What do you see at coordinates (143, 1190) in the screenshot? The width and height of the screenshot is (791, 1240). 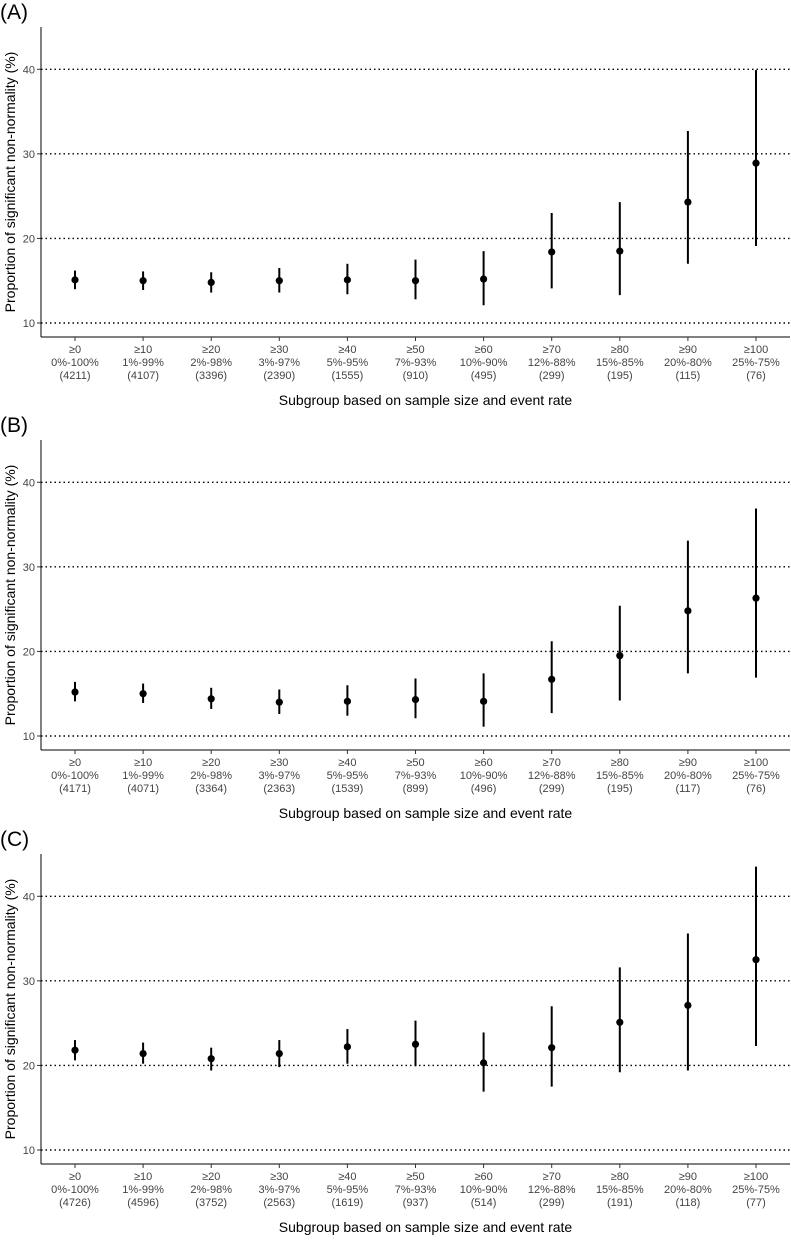 I see `x-tick-label-rate: 1%-99%` at bounding box center [143, 1190].